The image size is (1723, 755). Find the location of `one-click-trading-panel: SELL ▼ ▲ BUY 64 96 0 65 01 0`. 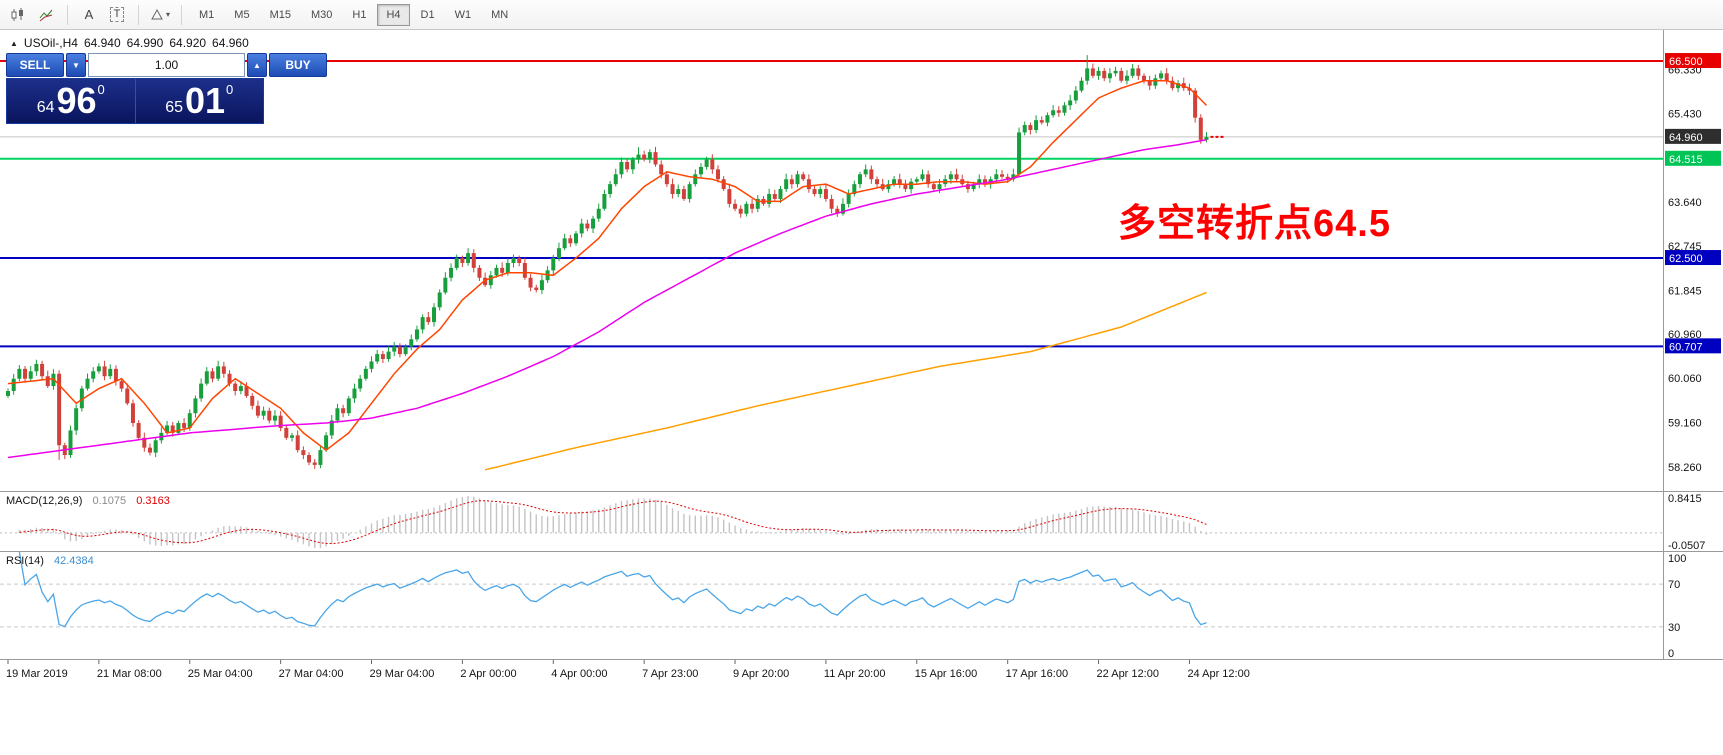

one-click-trading-panel: SELL ▼ ▲ BUY 64 96 0 65 01 0 is located at coordinates (166, 88).